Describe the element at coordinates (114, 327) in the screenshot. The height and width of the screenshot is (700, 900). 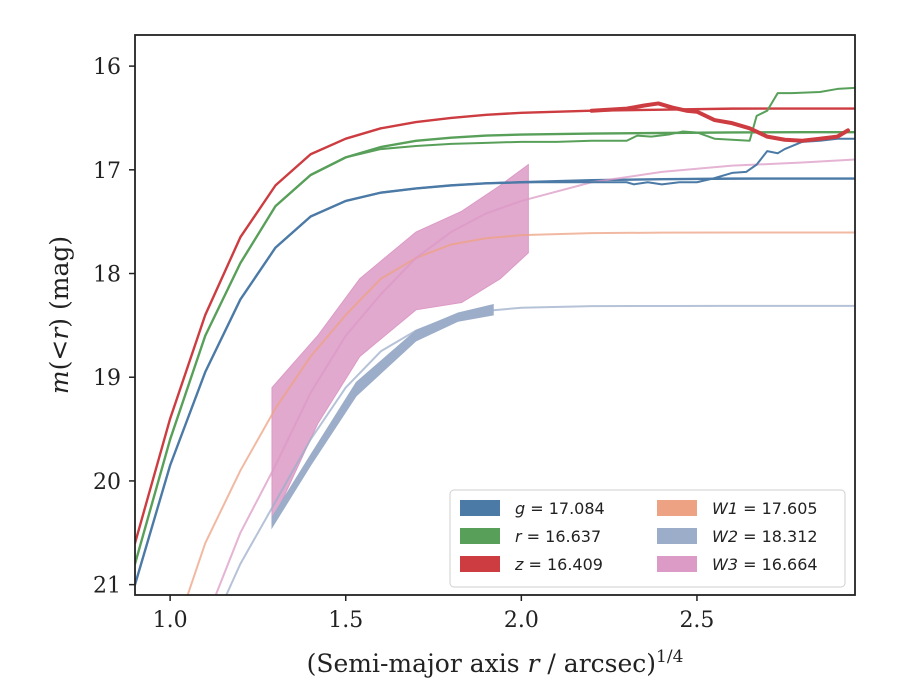
I see `y-axis: 16 17 18 19 20 21` at that location.